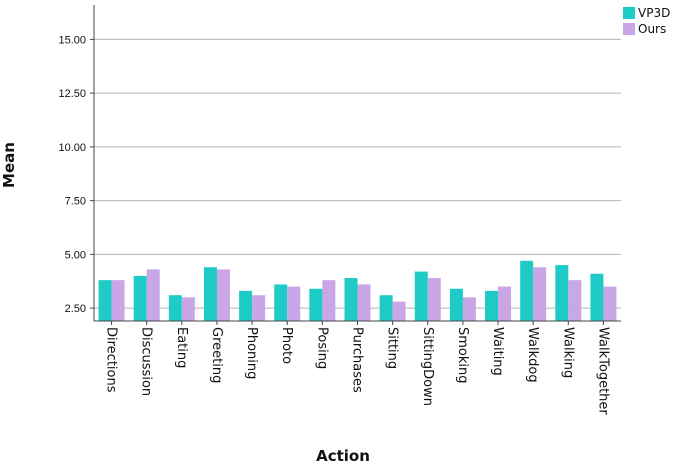 The height and width of the screenshot is (465, 676). What do you see at coordinates (72, 148) in the screenshot?
I see `y-tick-label: 10.00` at bounding box center [72, 148].